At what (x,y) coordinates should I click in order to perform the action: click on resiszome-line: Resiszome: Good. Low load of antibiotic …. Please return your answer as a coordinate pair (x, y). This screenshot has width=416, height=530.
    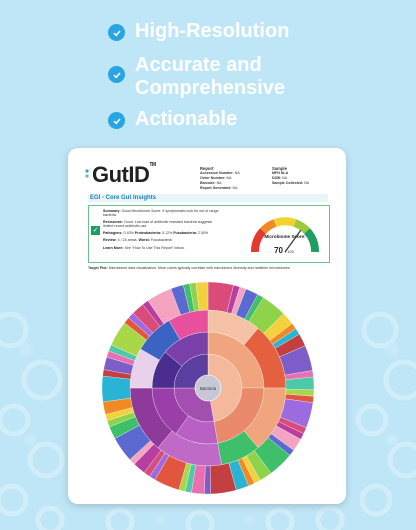
    Looking at the image, I should click on (158, 224).